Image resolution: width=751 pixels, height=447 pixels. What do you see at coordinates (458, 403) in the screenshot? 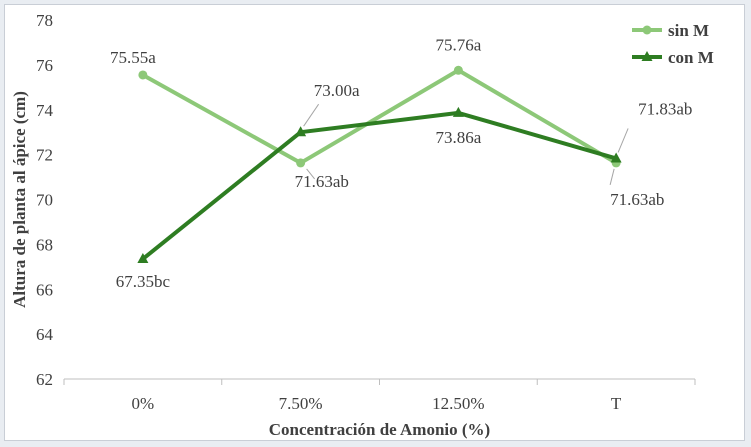
I see `x-tick-label: 12.50%` at bounding box center [458, 403].